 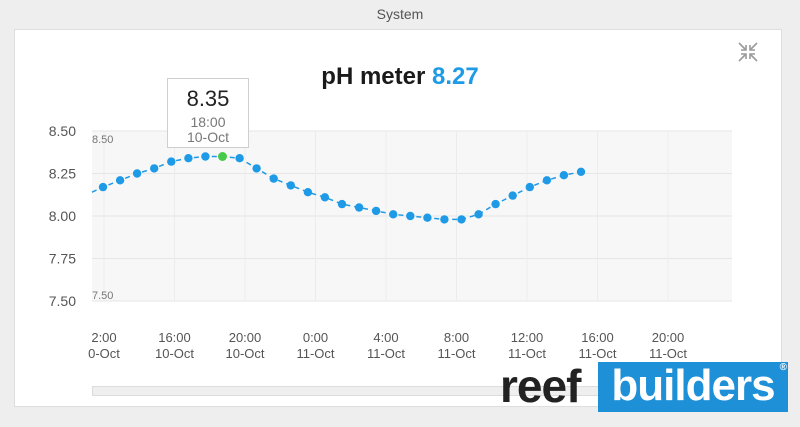 What do you see at coordinates (102, 140) in the screenshot?
I see `max-label: 8.50` at bounding box center [102, 140].